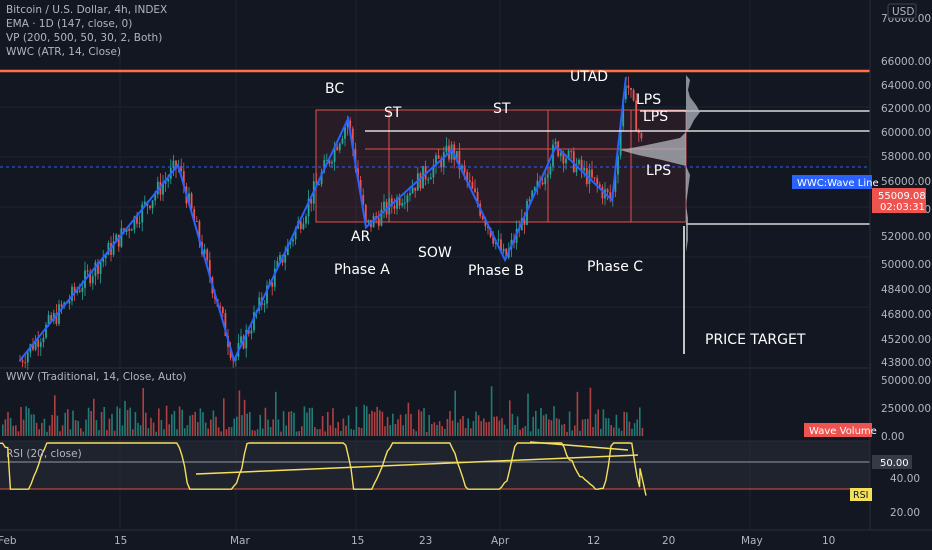  What do you see at coordinates (906, 157) in the screenshot?
I see `price-tick: 58000.00` at bounding box center [906, 157].